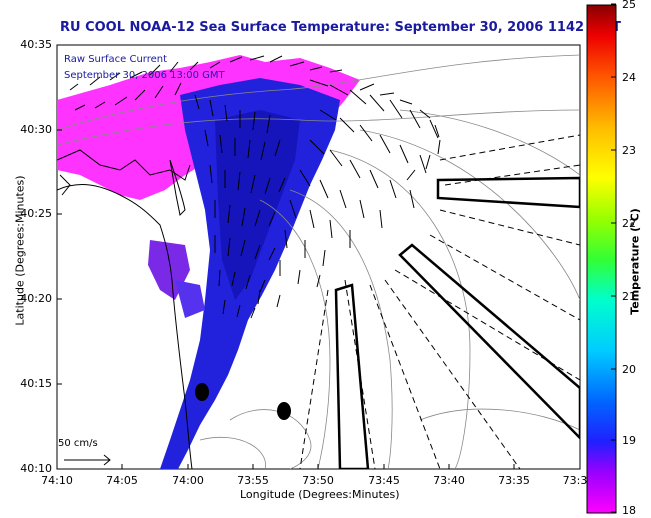 This screenshot has height=518, width=651. What do you see at coordinates (320, 494) in the screenshot?
I see `x-axis-title: Longitude (Degrees:Minutes)` at bounding box center [320, 494].